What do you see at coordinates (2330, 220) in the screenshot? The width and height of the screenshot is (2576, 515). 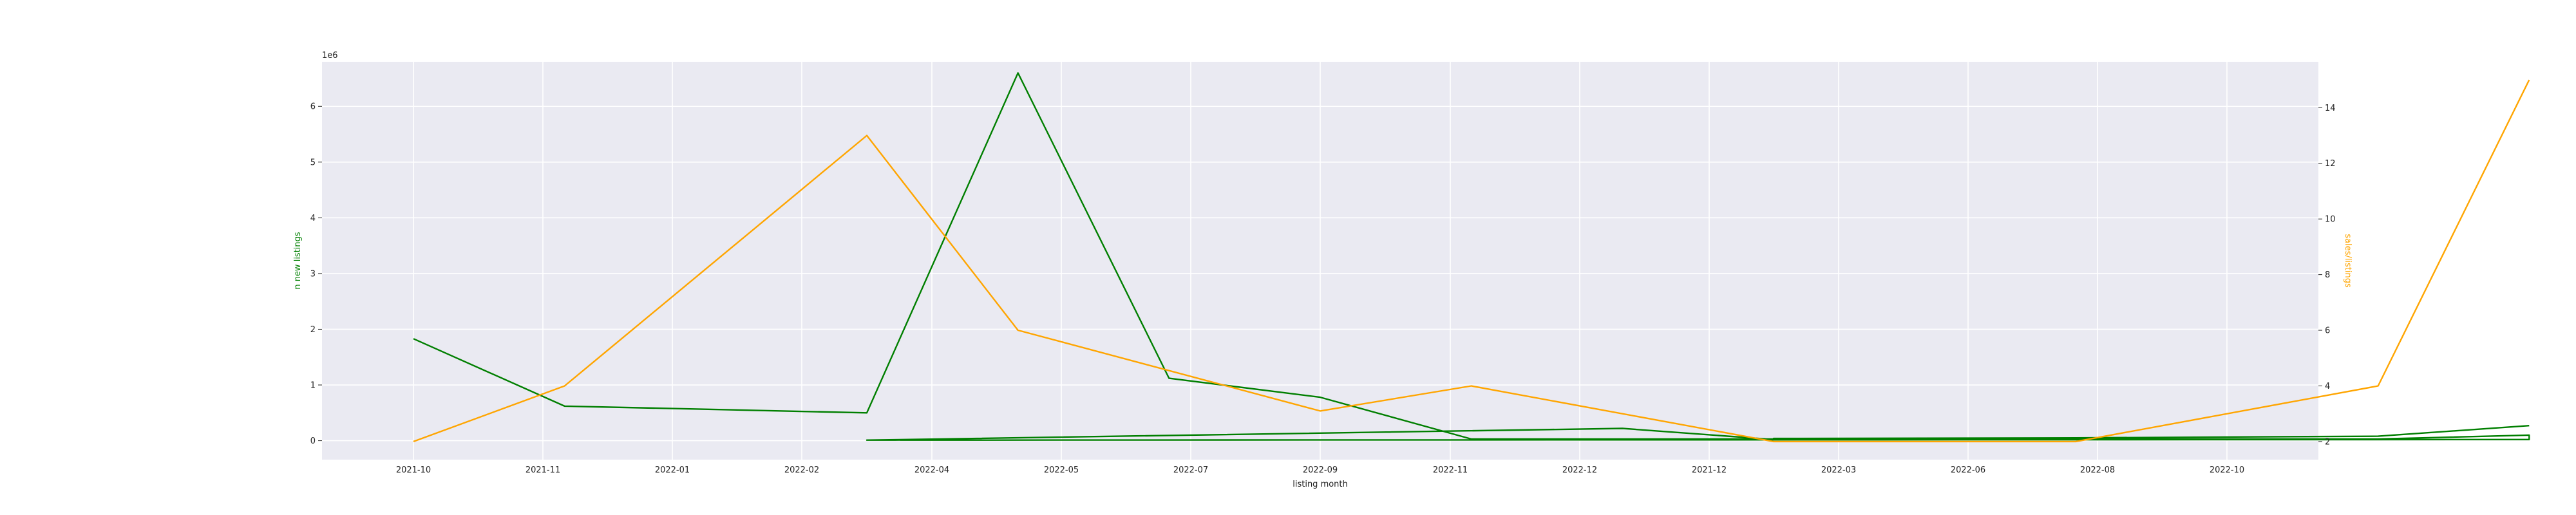 I see `y-right-tick-label: 10` at bounding box center [2330, 220].